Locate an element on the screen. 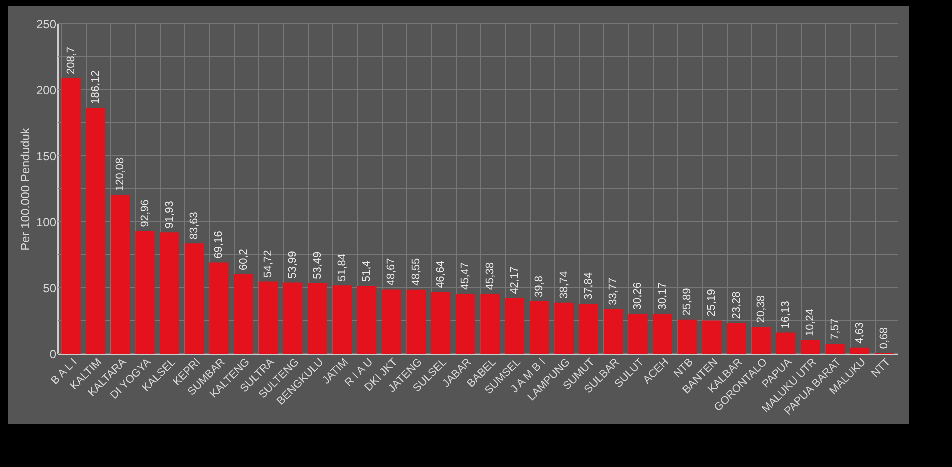  data-label: 30,17 is located at coordinates (662, 296).